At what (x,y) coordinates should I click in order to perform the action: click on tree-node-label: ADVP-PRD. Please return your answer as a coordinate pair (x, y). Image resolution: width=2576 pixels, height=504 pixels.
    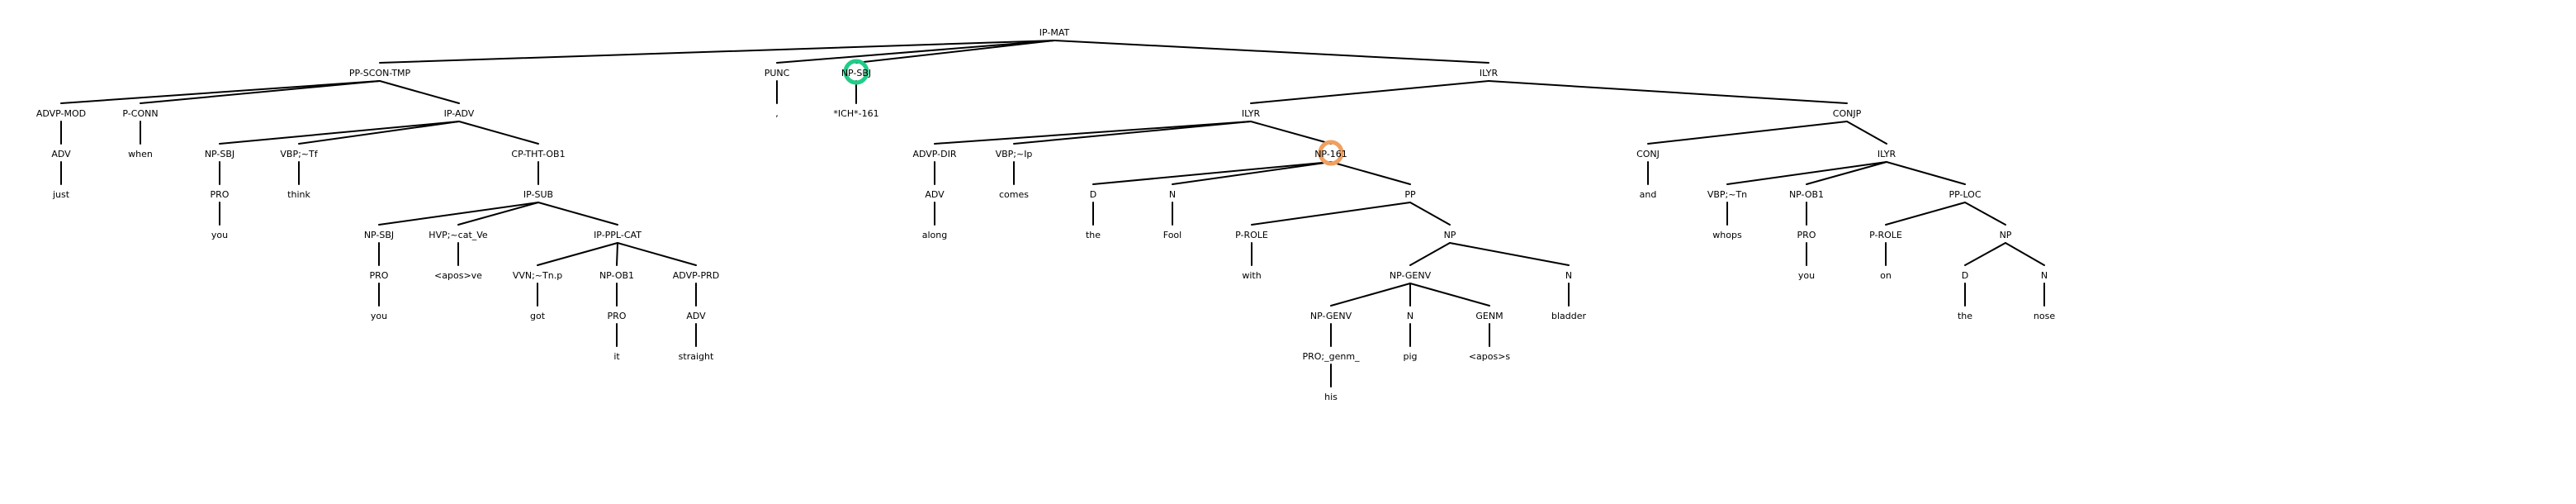
    Looking at the image, I should click on (696, 275).